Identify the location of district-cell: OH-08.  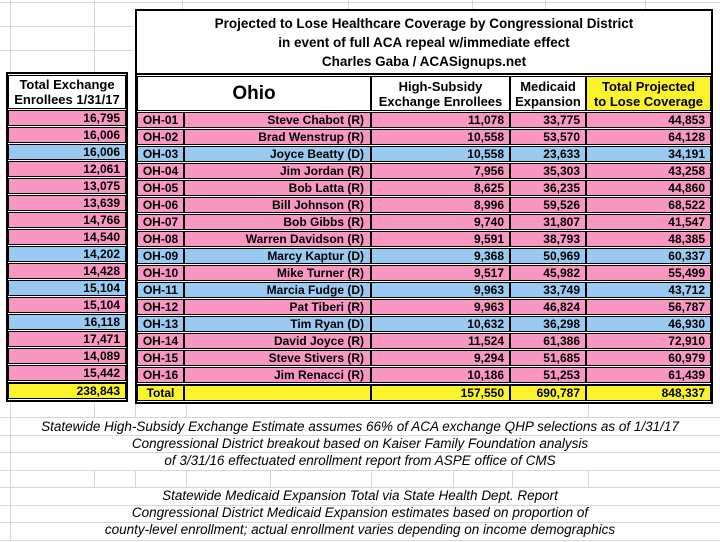
(160, 239).